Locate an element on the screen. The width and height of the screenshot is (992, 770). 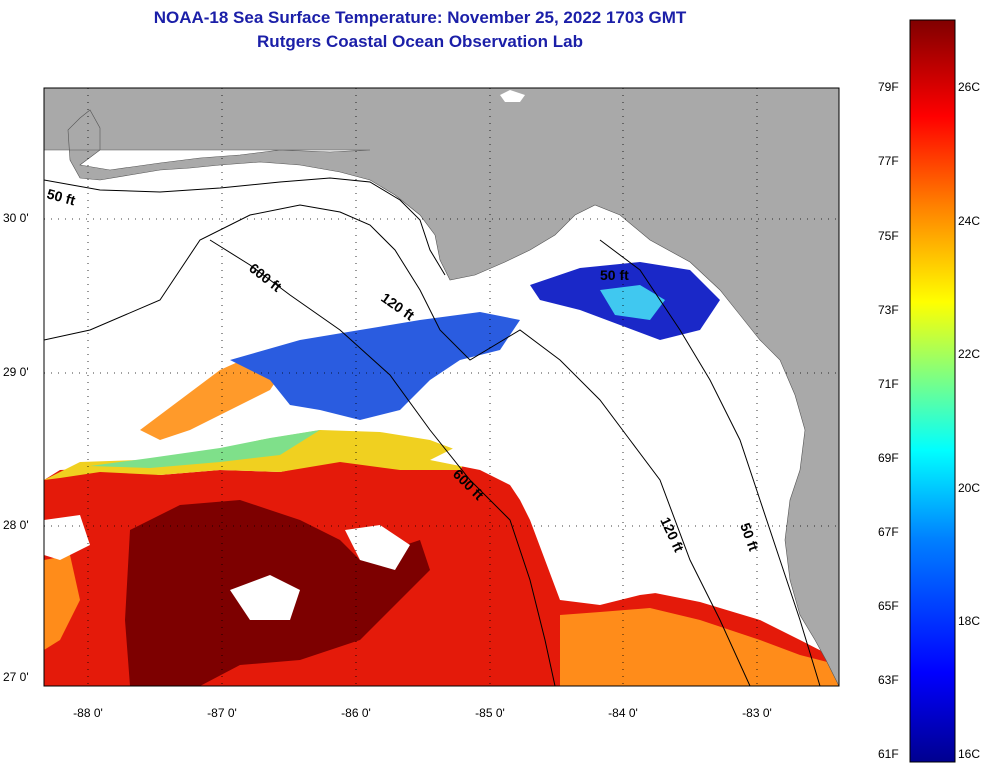
lon-label: -84 0' is located at coordinates (623, 713).